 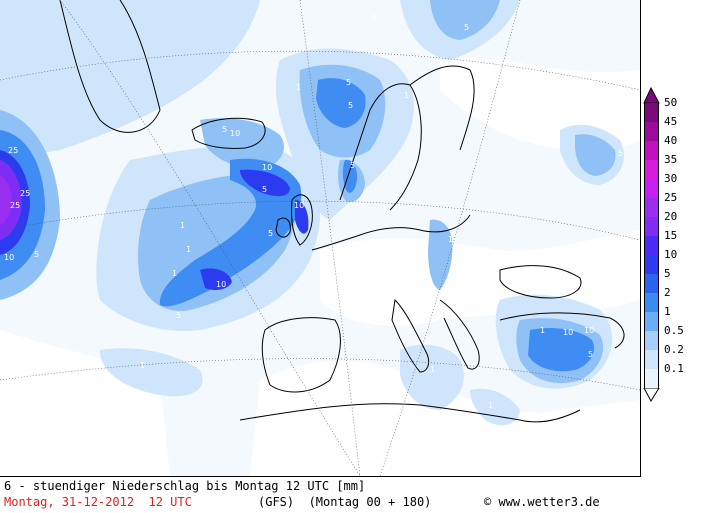 I want to click on legend-row: 25, so click(x=672, y=204).